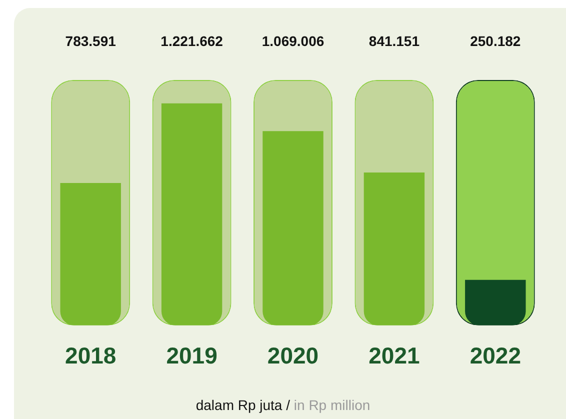 The image size is (566, 419). What do you see at coordinates (90, 355) in the screenshot?
I see `x-tick-label: 2018` at bounding box center [90, 355].